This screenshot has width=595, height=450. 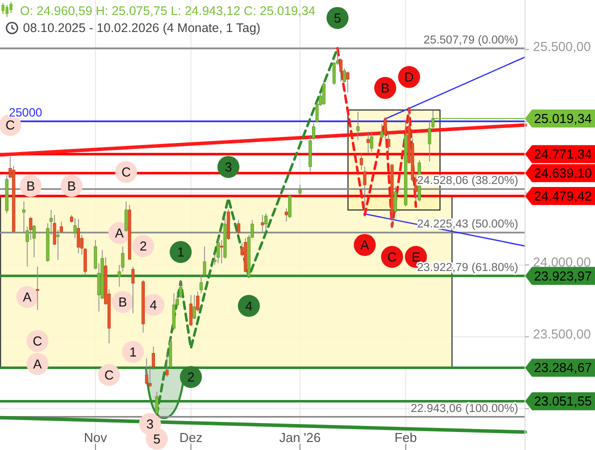 I want to click on annotation: D, so click(x=409, y=77).